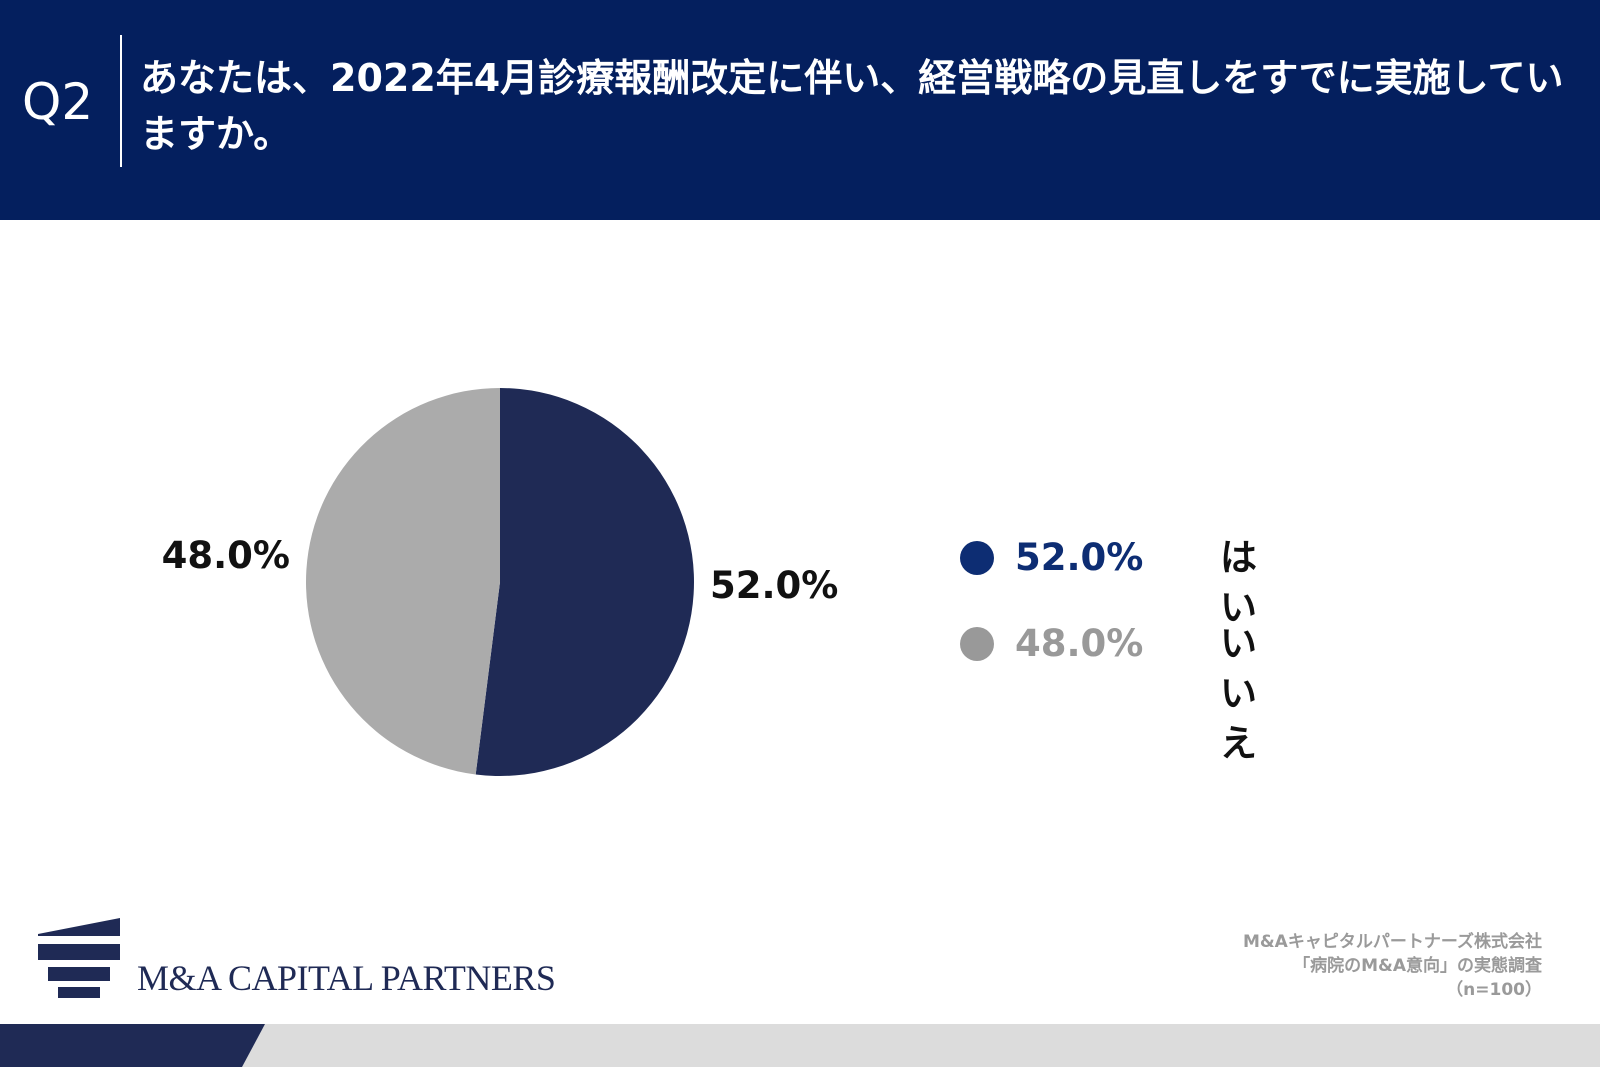  Describe the element at coordinates (121, 101) in the screenshot. I see `header-divider` at that location.